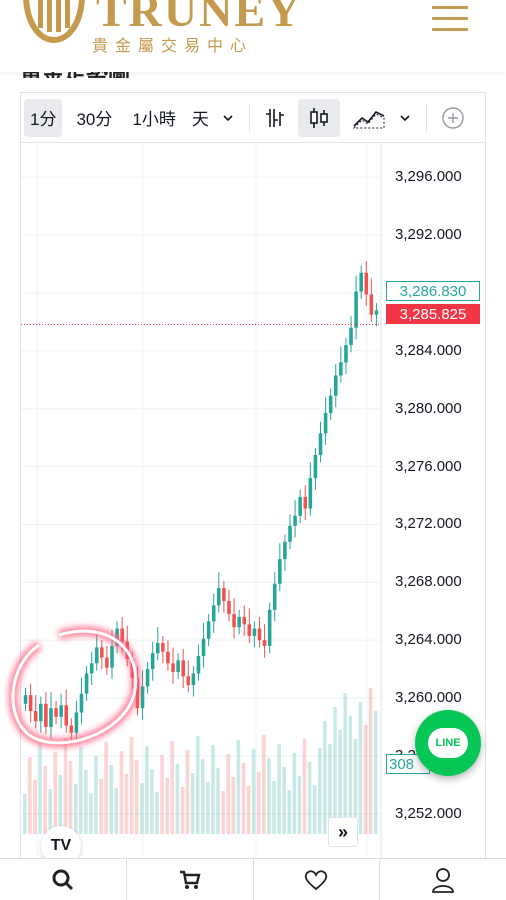 Image resolution: width=506 pixels, height=900 pixels. What do you see at coordinates (428, 524) in the screenshot?
I see `price-axis-label: 3,272.000` at bounding box center [428, 524].